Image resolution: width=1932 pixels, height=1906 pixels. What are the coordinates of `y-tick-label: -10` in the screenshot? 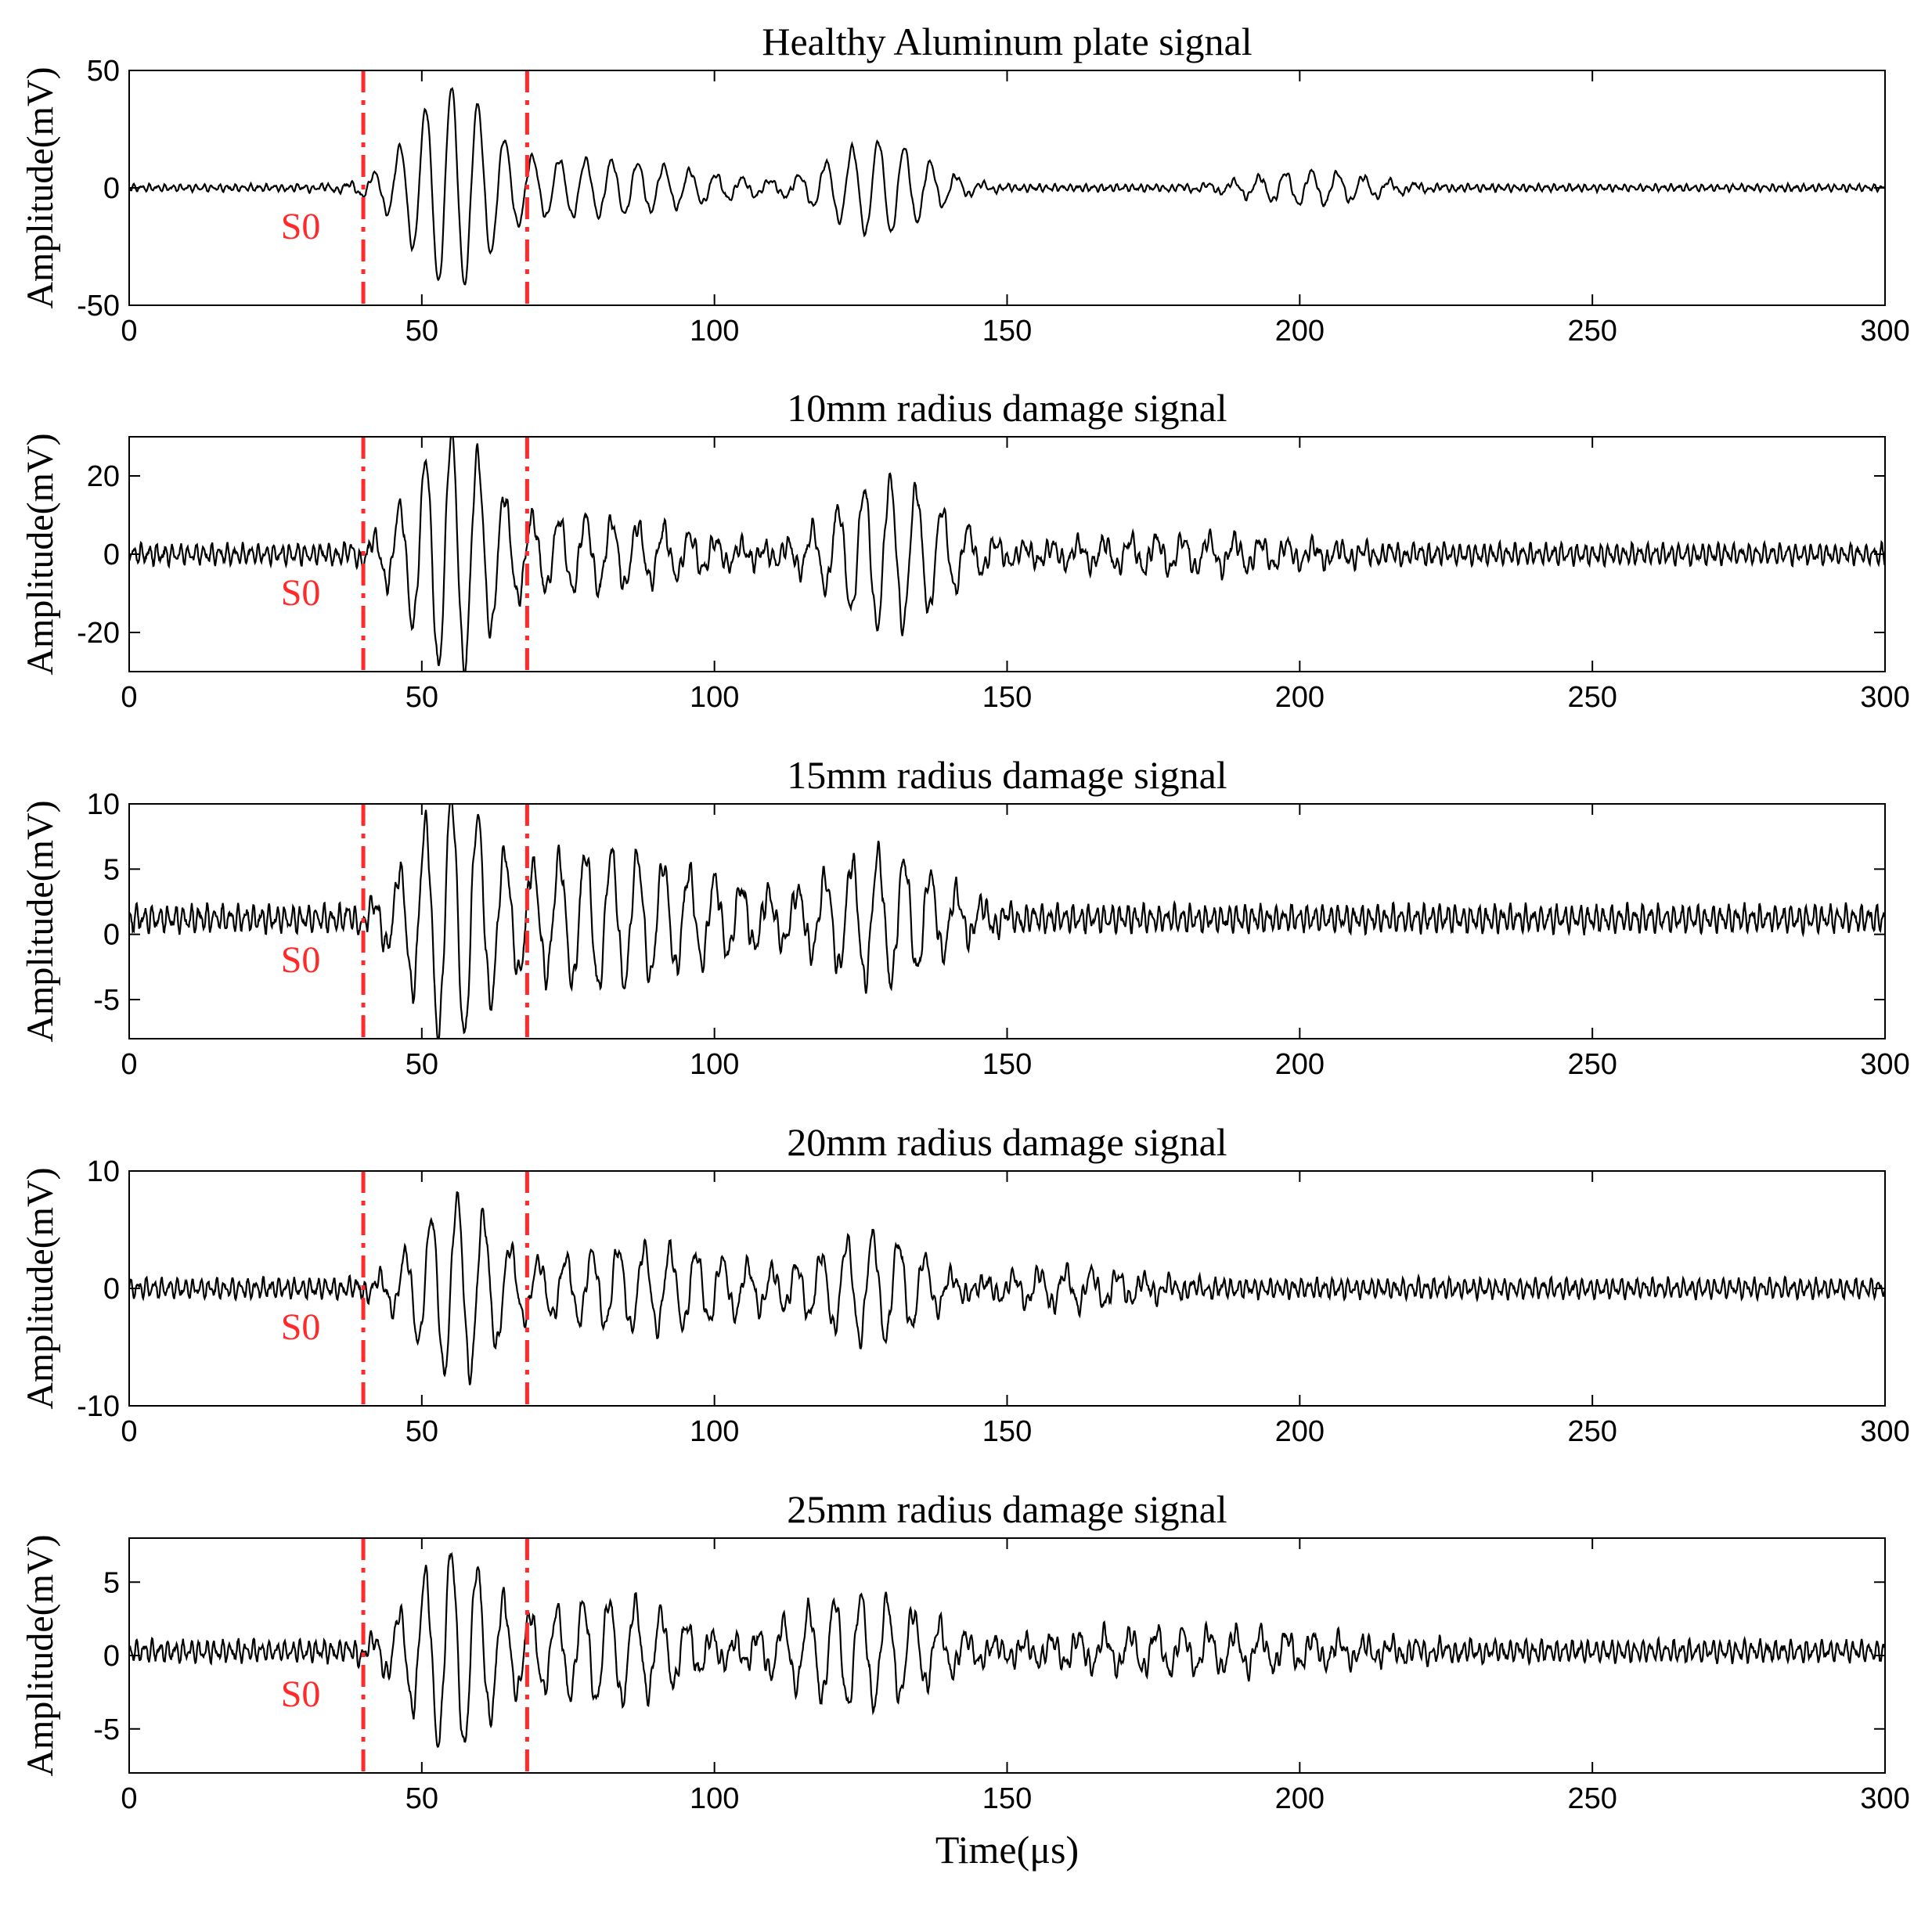 It's located at (98, 1406).